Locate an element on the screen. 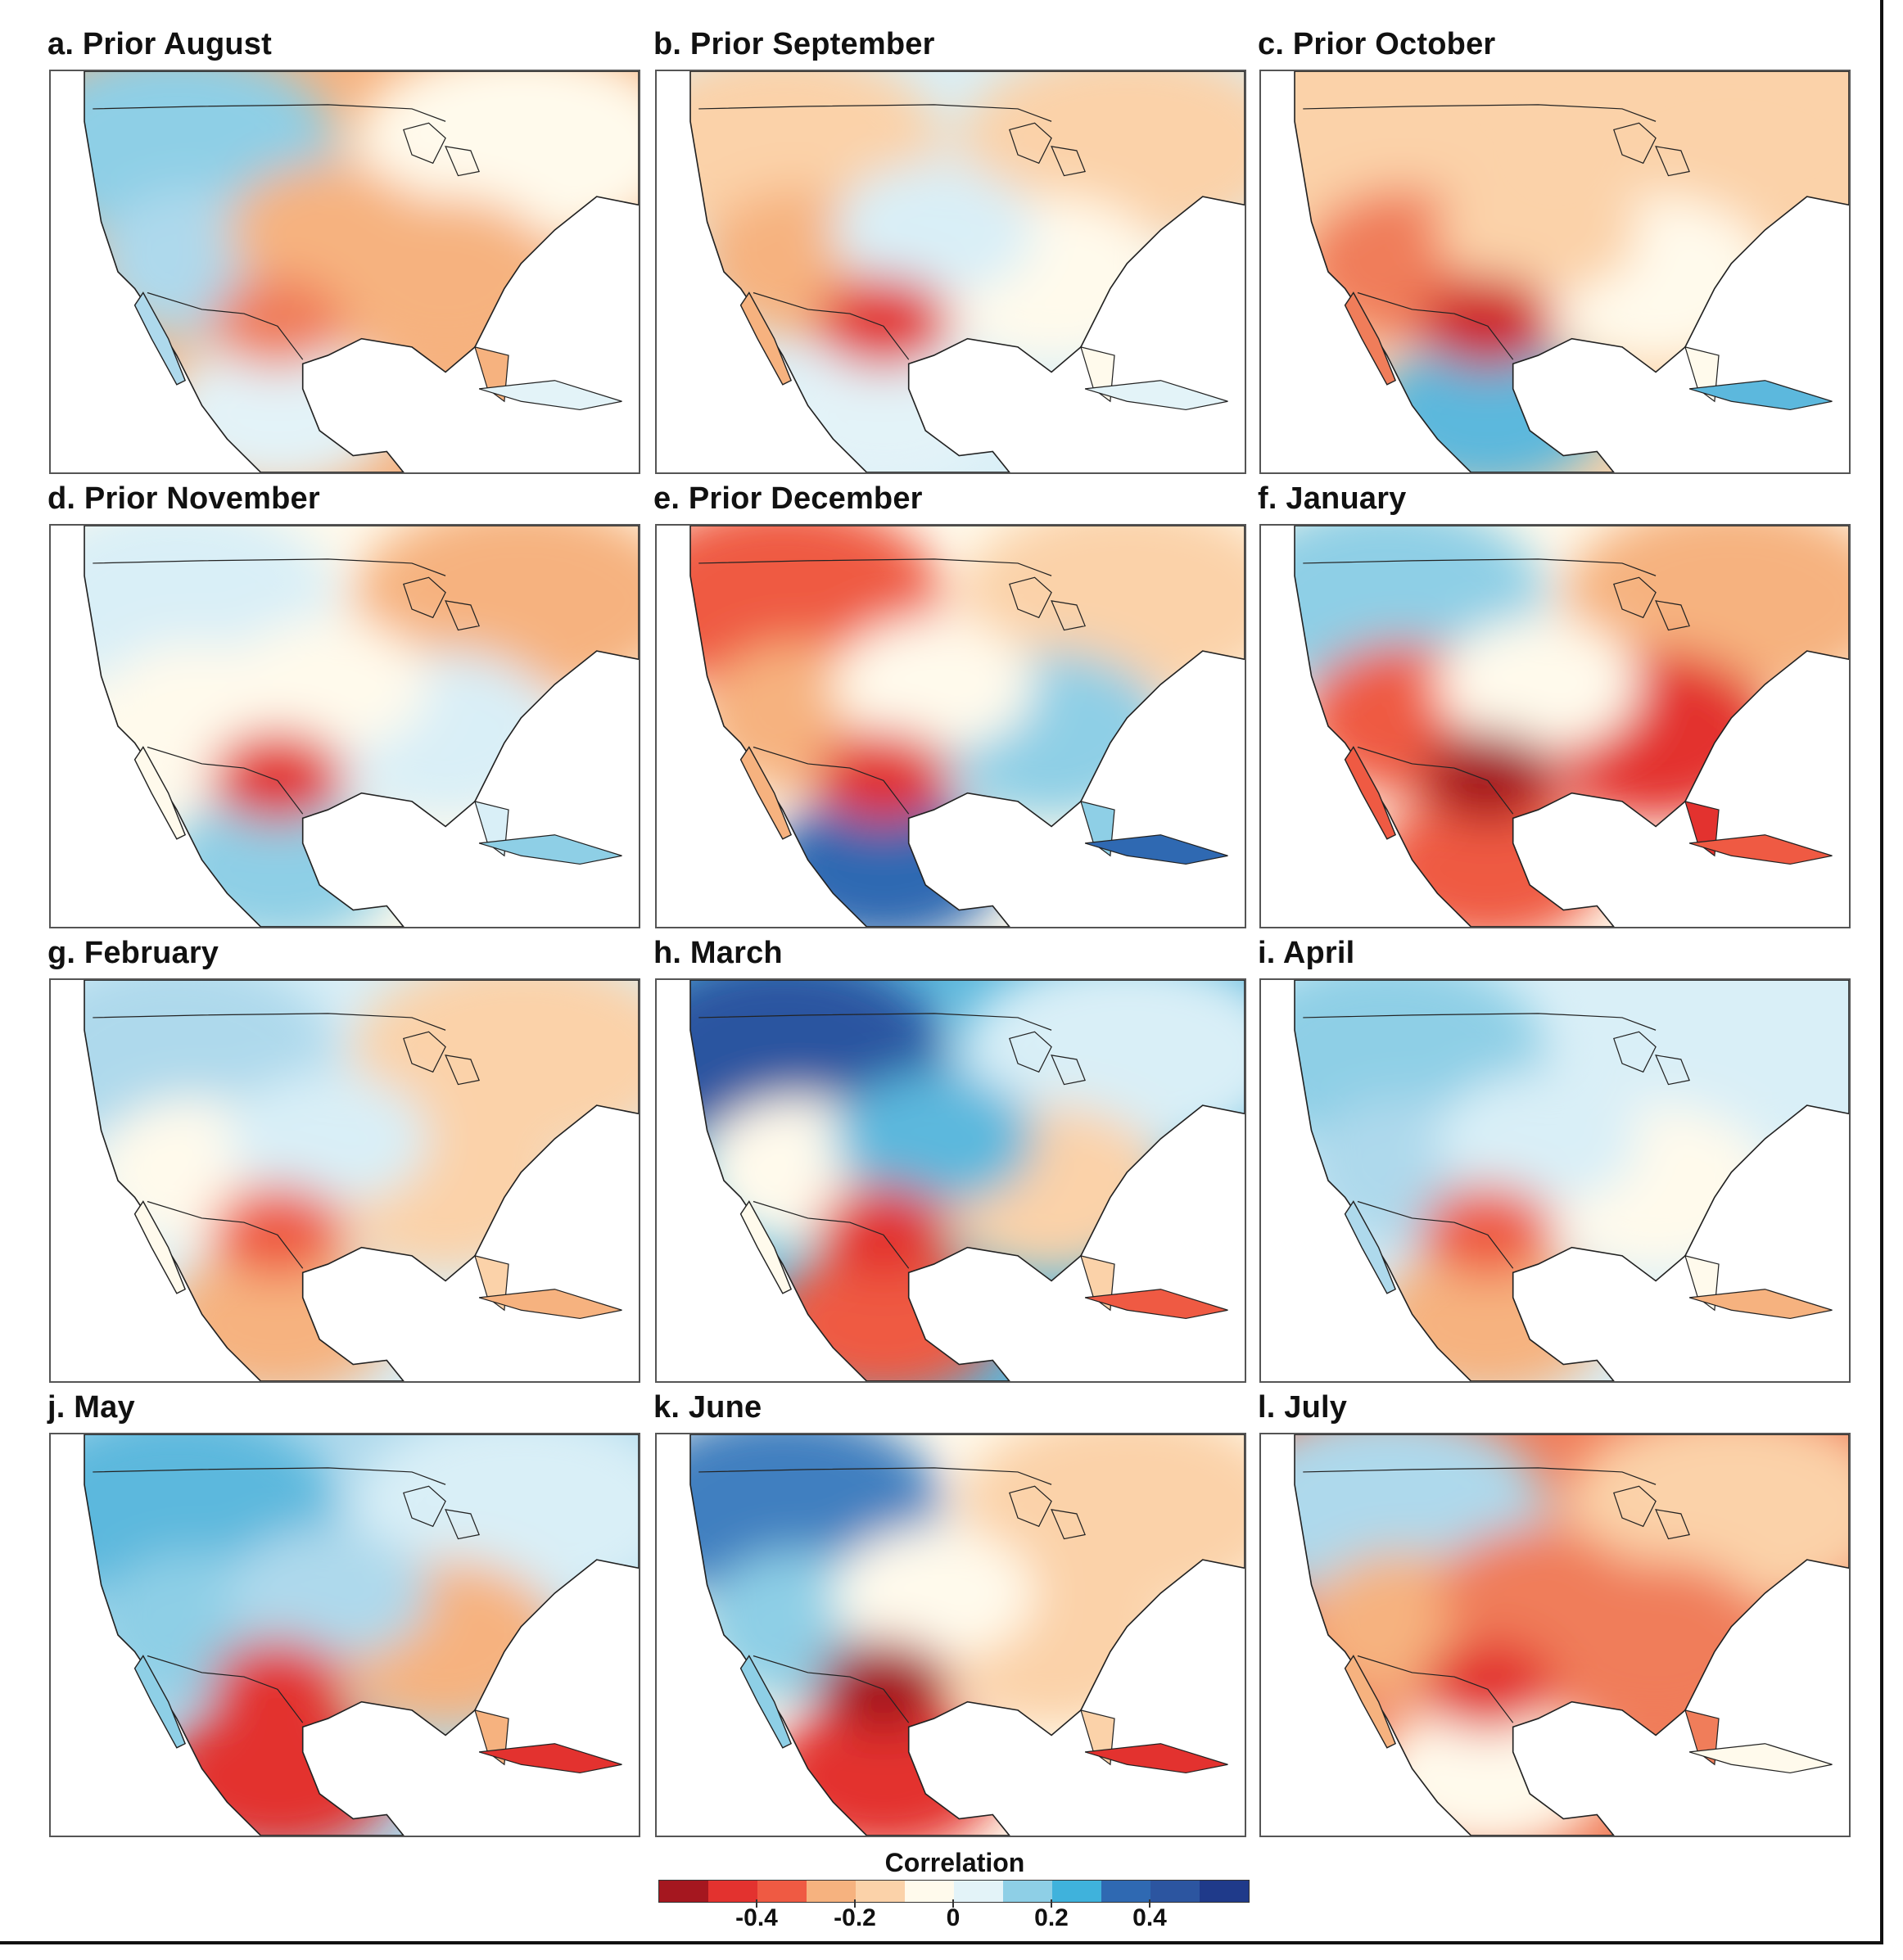 The image size is (1903, 1960). map-svg-a is located at coordinates (361, 271).